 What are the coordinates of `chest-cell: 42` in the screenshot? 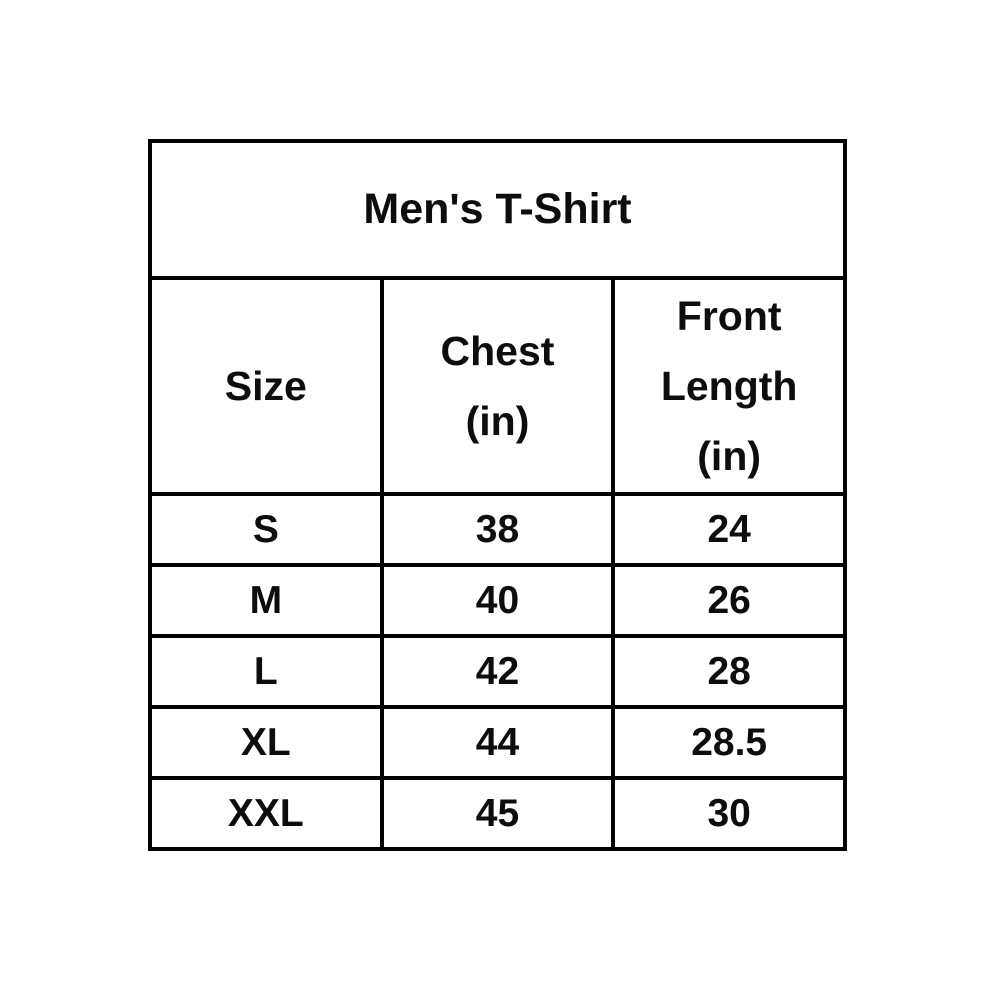 It's located at (497, 671).